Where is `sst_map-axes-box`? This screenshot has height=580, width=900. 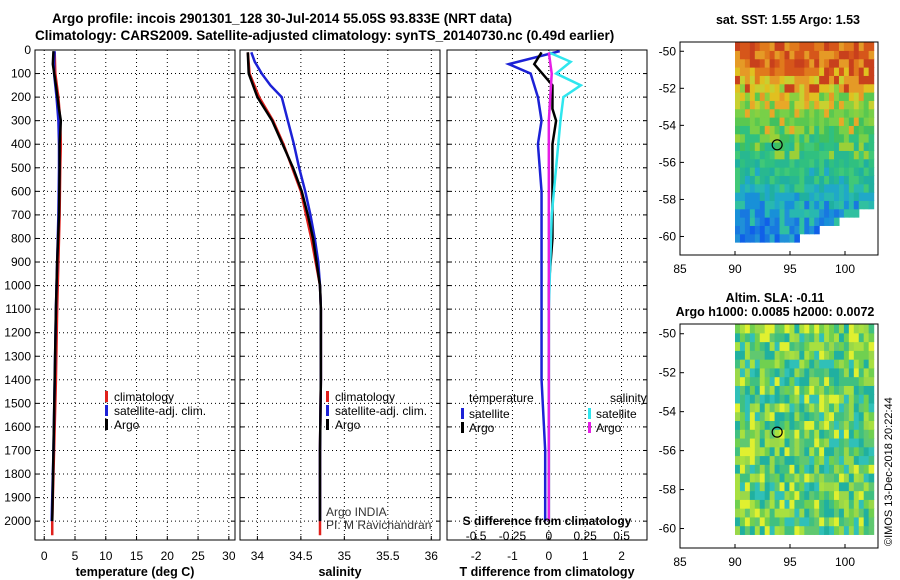
sst_map-axes-box is located at coordinates (779, 148).